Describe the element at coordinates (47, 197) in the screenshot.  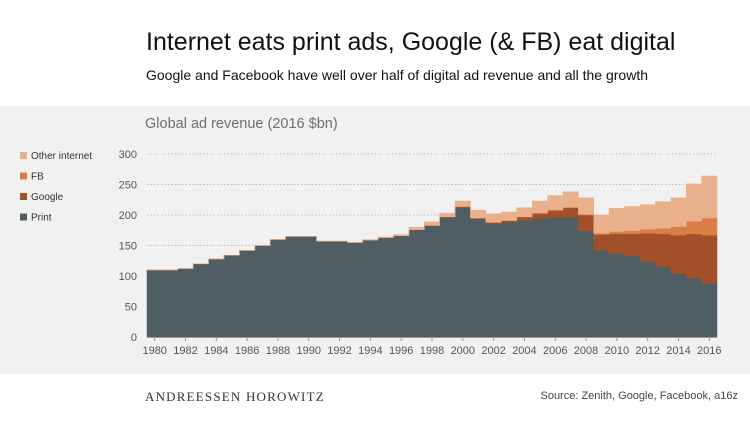
I see `legend-label: Google` at that location.